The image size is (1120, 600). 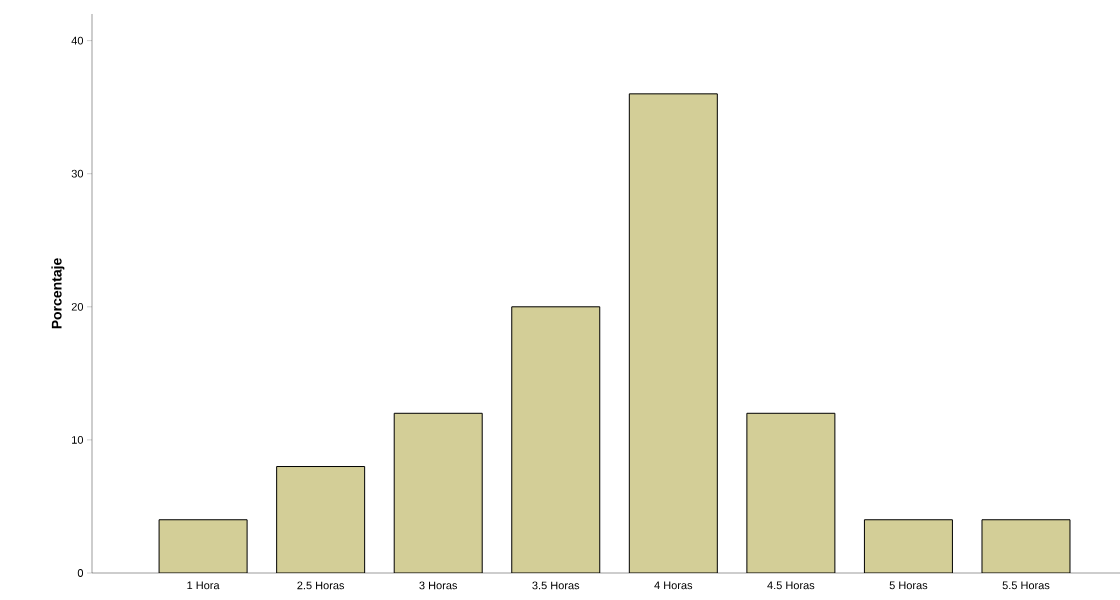 I want to click on x-tick-label: 4 Horas, so click(x=673, y=585).